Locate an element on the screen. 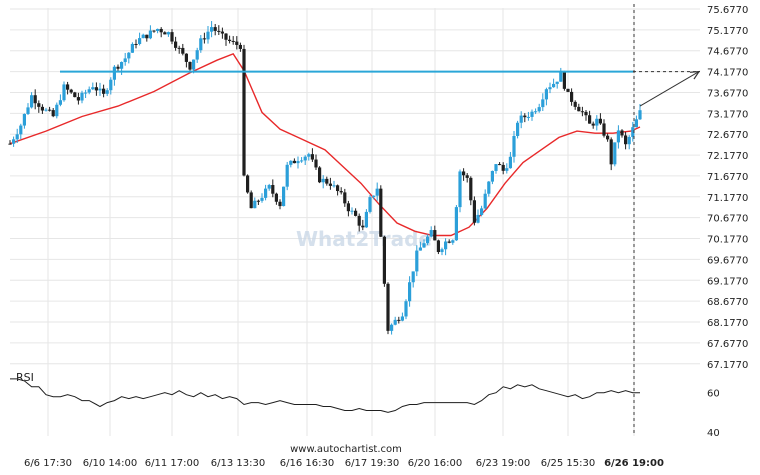 The height and width of the screenshot is (475, 760). rsi-label: RSI is located at coordinates (25, 377).